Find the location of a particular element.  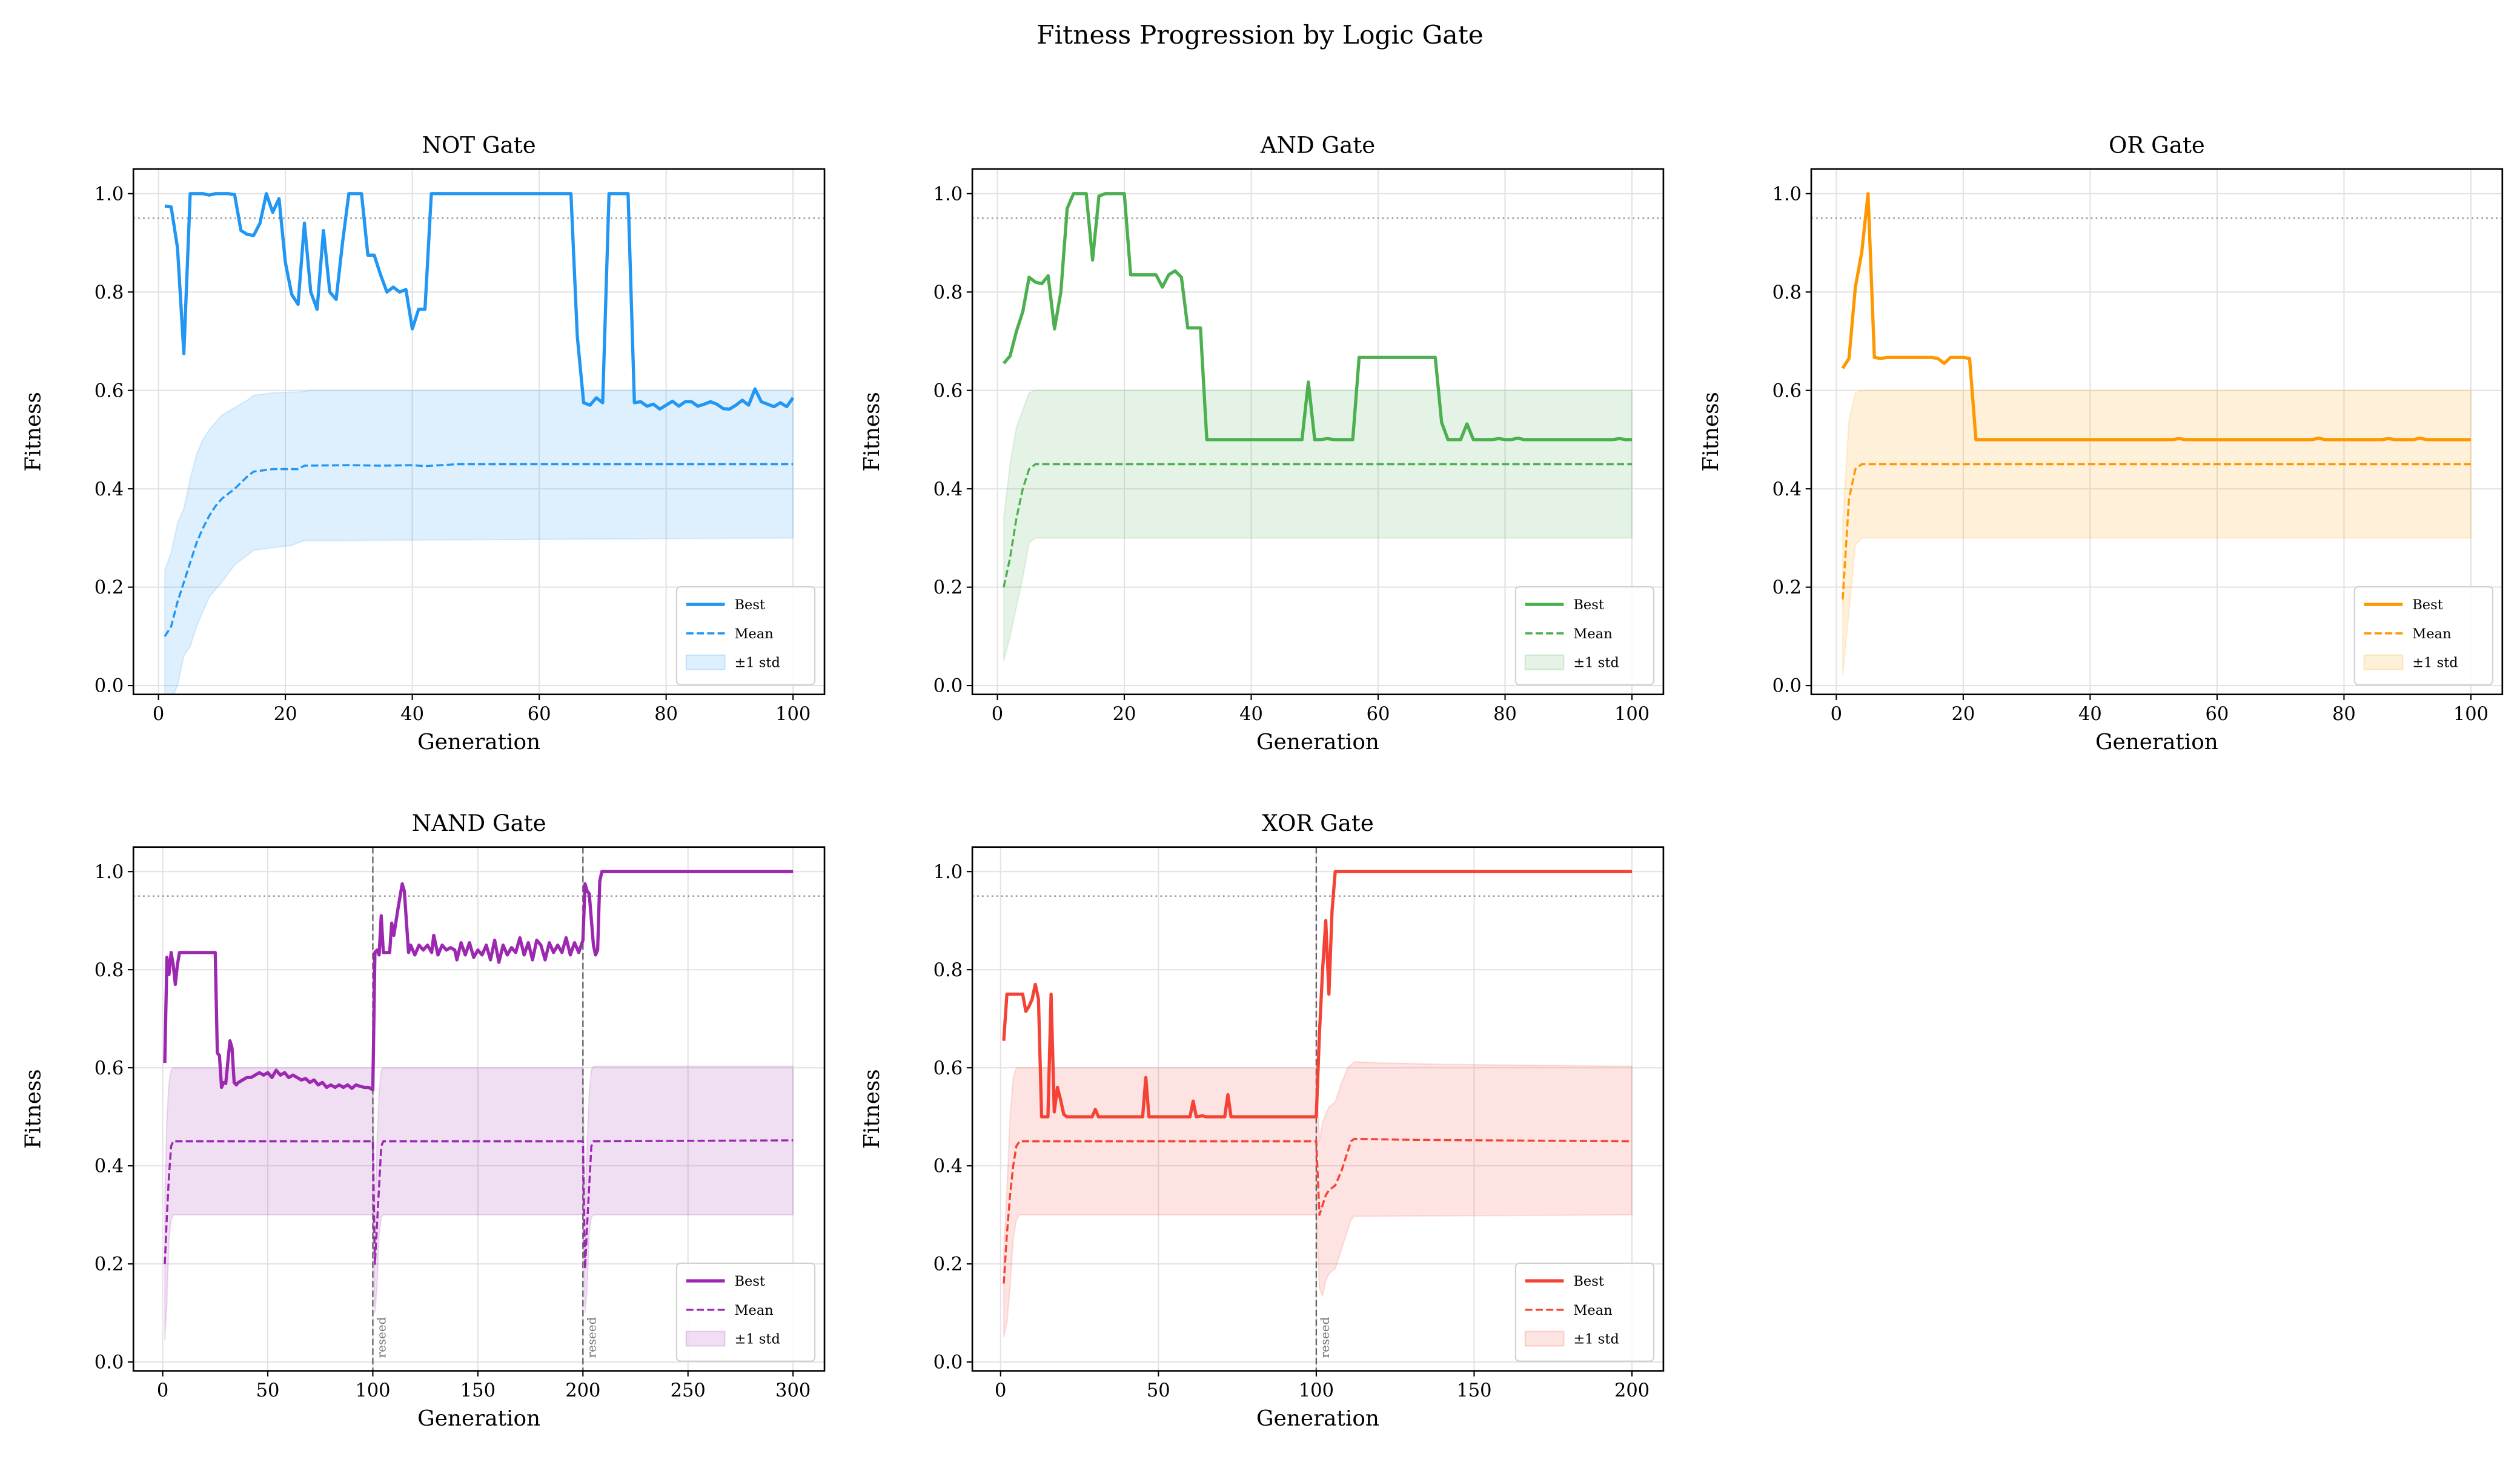

x-tick-label: 20 is located at coordinates (1124, 714).